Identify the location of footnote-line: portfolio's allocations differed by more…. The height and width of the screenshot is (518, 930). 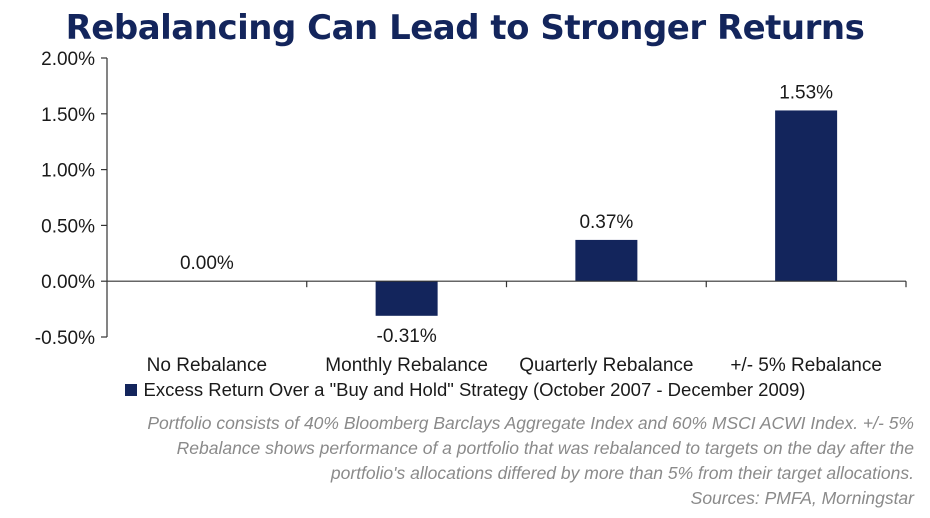
(622, 473).